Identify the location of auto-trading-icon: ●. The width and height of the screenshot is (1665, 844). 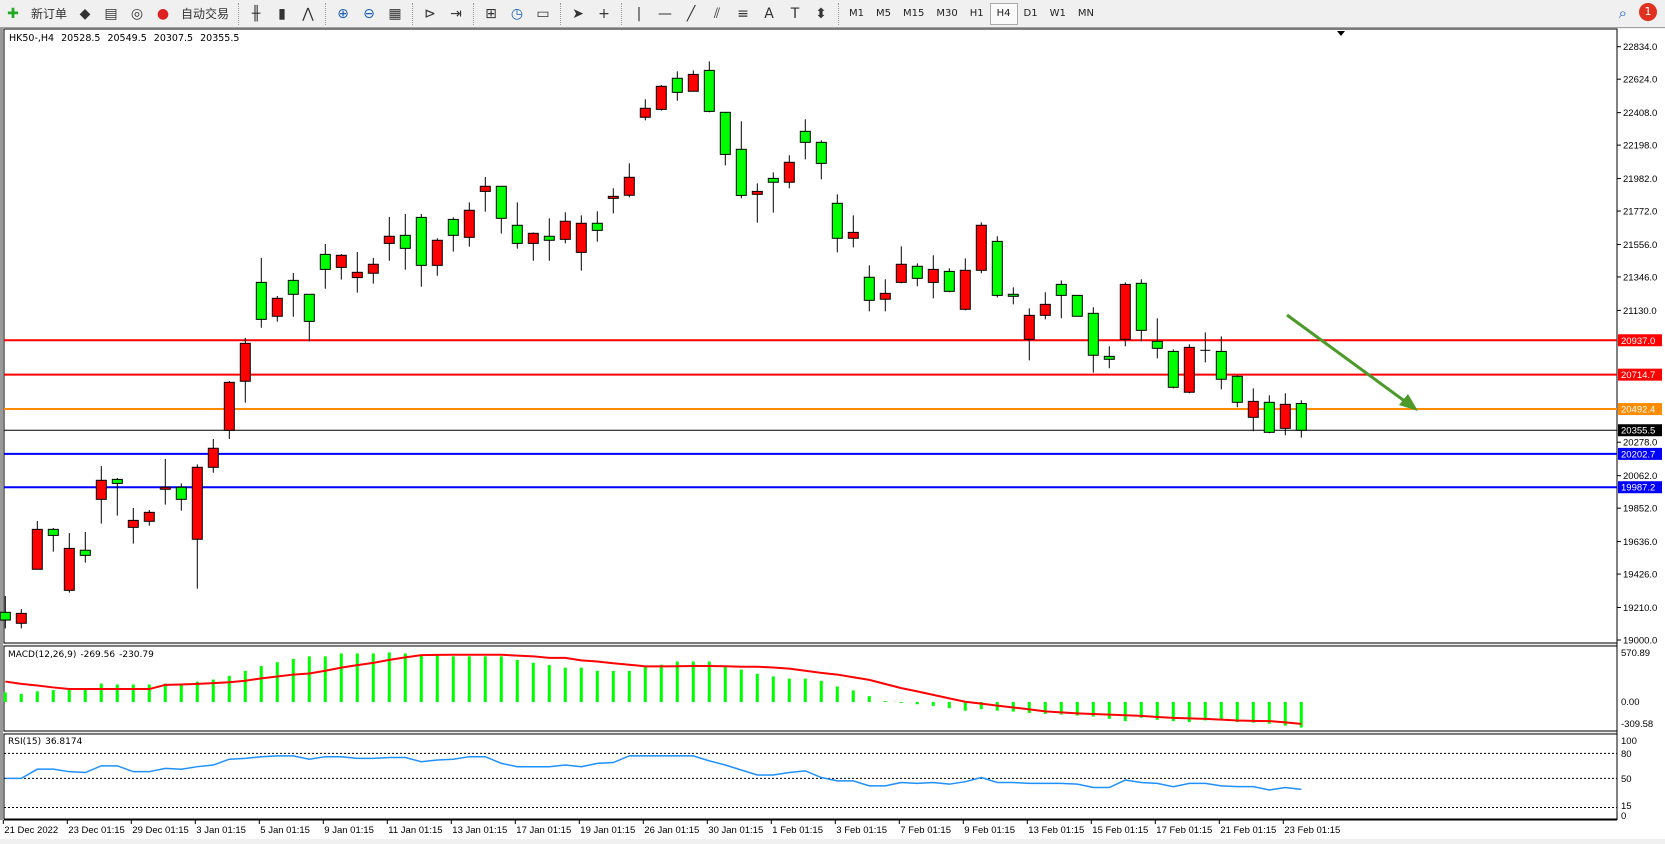
(163, 13).